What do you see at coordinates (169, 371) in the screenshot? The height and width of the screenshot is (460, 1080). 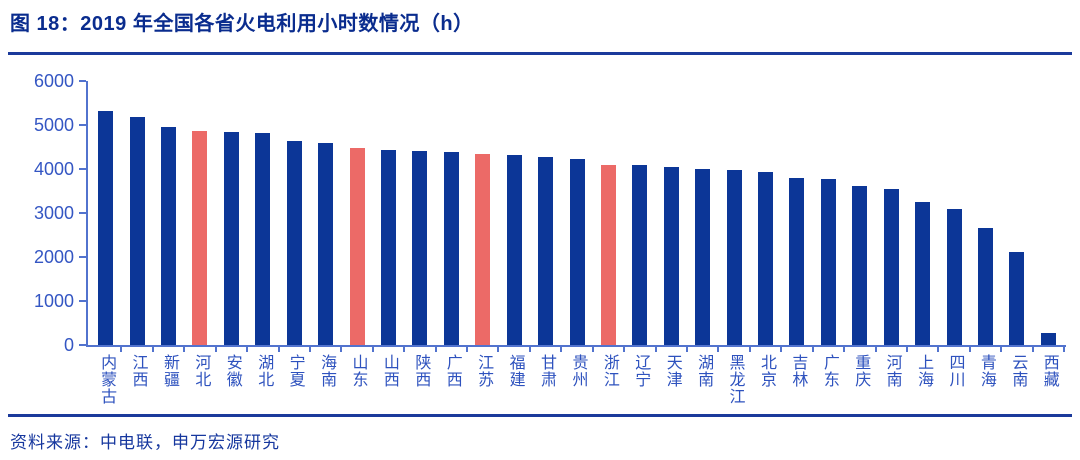 I see `x-axis-label-新疆: 新疆` at bounding box center [169, 371].